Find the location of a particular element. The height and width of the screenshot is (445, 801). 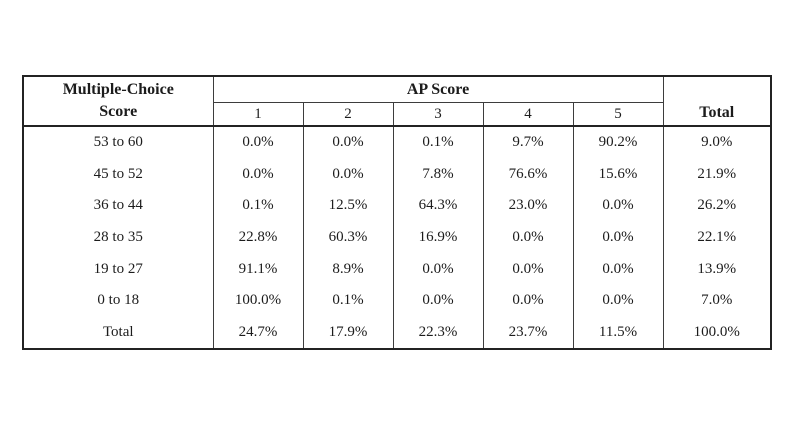

cell: 7.8% is located at coordinates (438, 174).